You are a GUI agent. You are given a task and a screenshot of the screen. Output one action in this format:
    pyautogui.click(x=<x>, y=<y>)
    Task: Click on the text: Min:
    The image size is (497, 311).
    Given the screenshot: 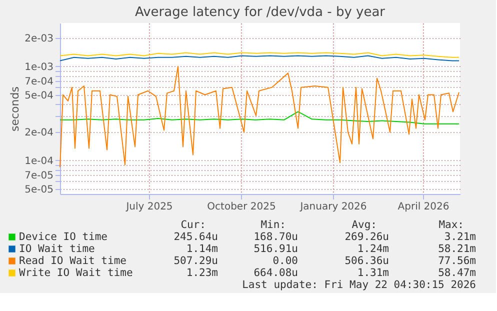 What is the action you would take?
    pyautogui.click(x=273, y=225)
    